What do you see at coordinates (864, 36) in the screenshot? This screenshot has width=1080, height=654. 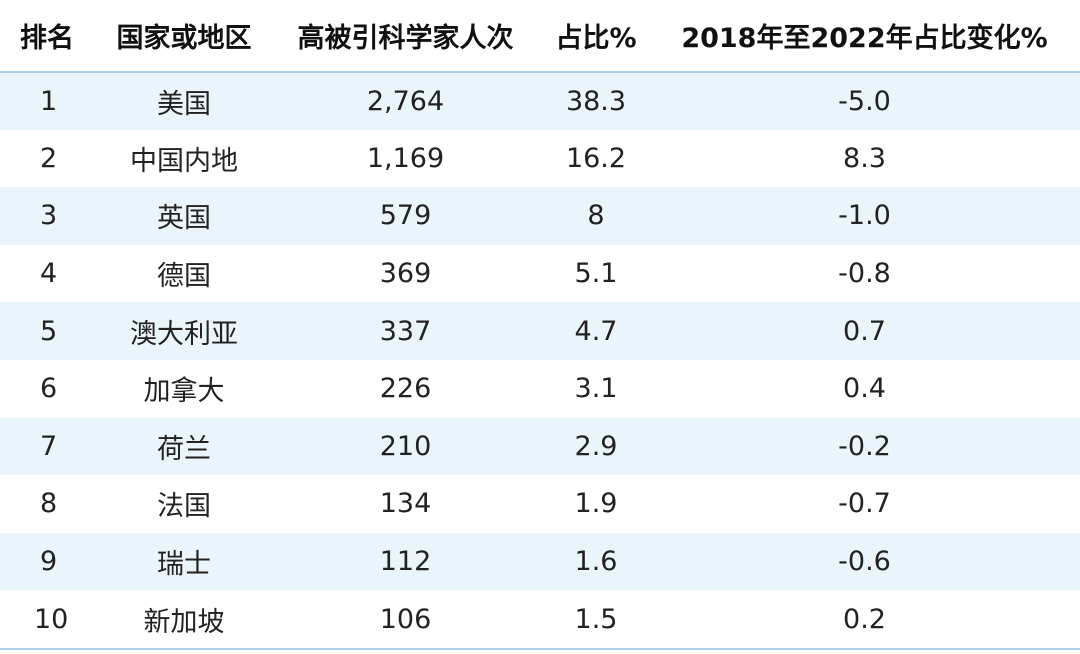 I see `header-change: 2018年至2022年占比变化%` at bounding box center [864, 36].